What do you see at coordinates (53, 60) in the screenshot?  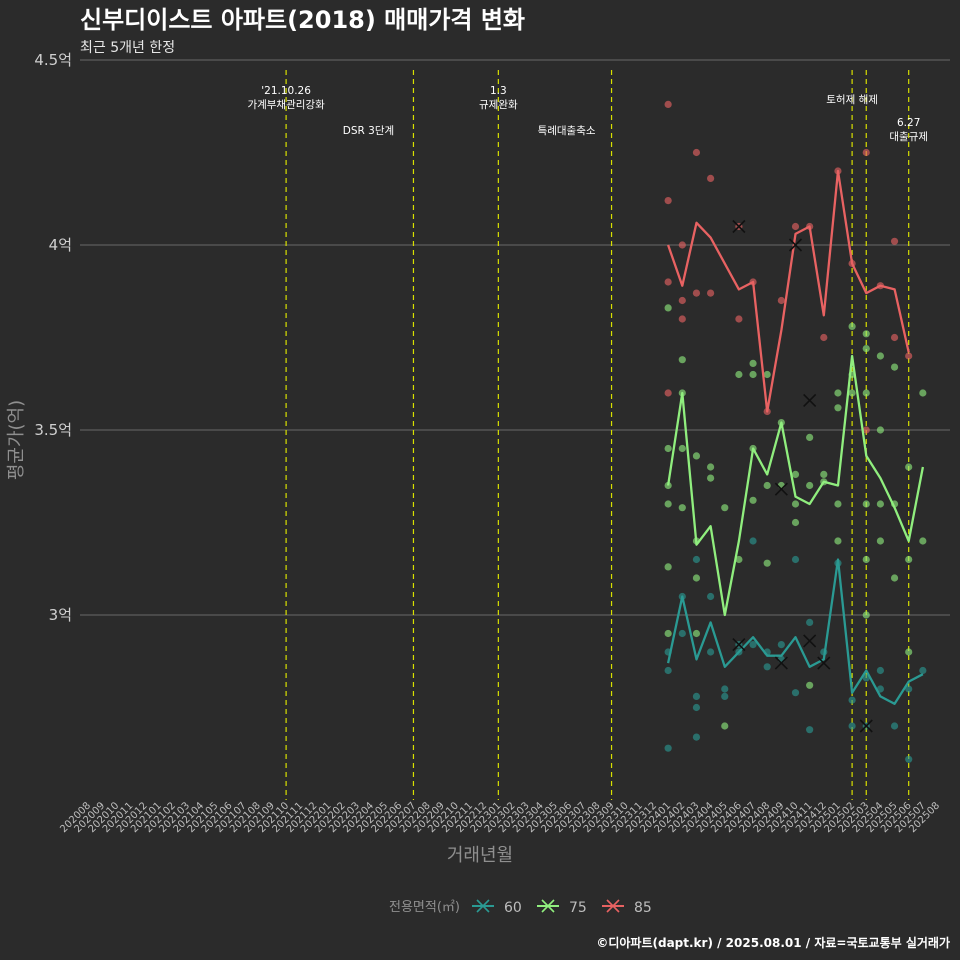 I see `y-tick-label: 4.5억` at bounding box center [53, 60].